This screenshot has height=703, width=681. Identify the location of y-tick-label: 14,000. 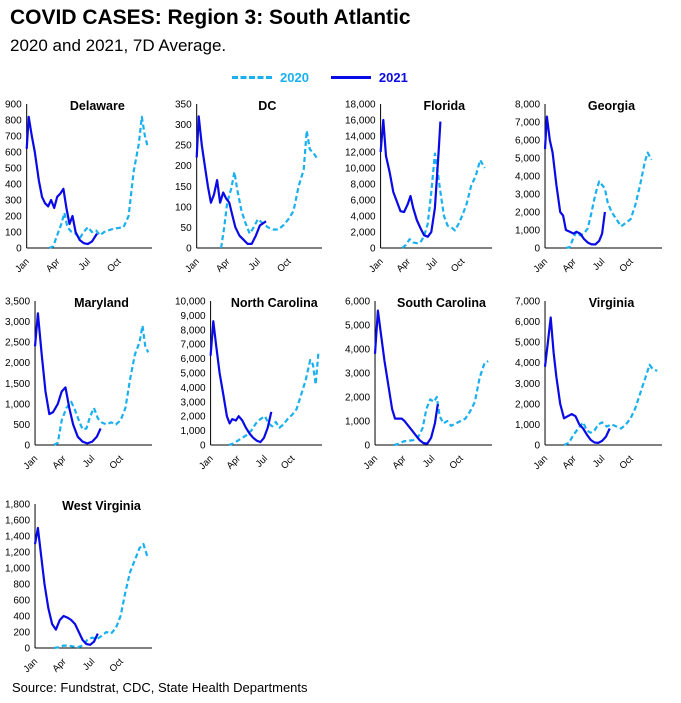
(360, 137).